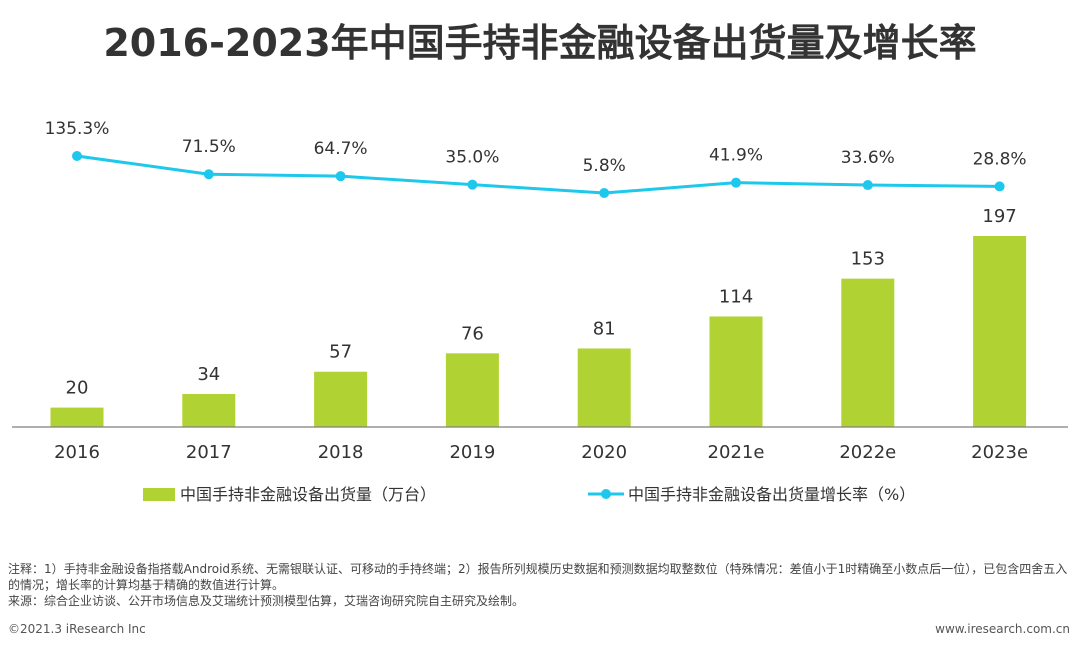  Describe the element at coordinates (77, 388) in the screenshot. I see `bar-value-label-2016: 20` at that location.